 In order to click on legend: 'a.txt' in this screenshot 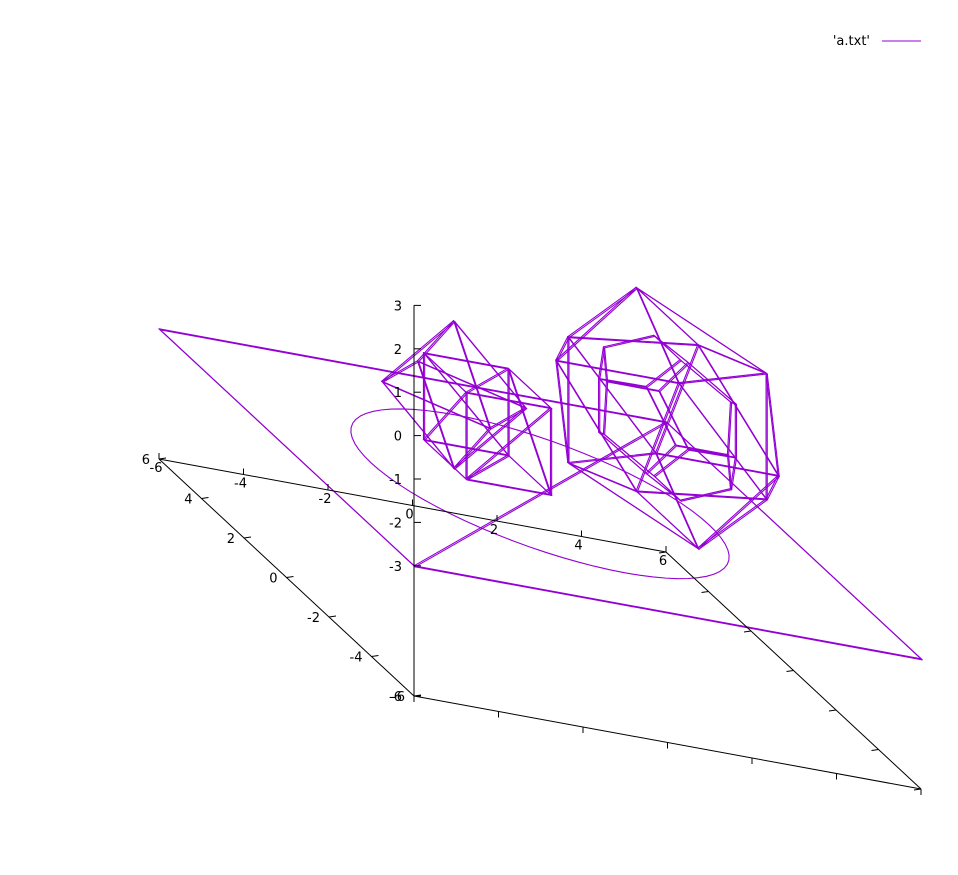, I will do `click(877, 41)`.